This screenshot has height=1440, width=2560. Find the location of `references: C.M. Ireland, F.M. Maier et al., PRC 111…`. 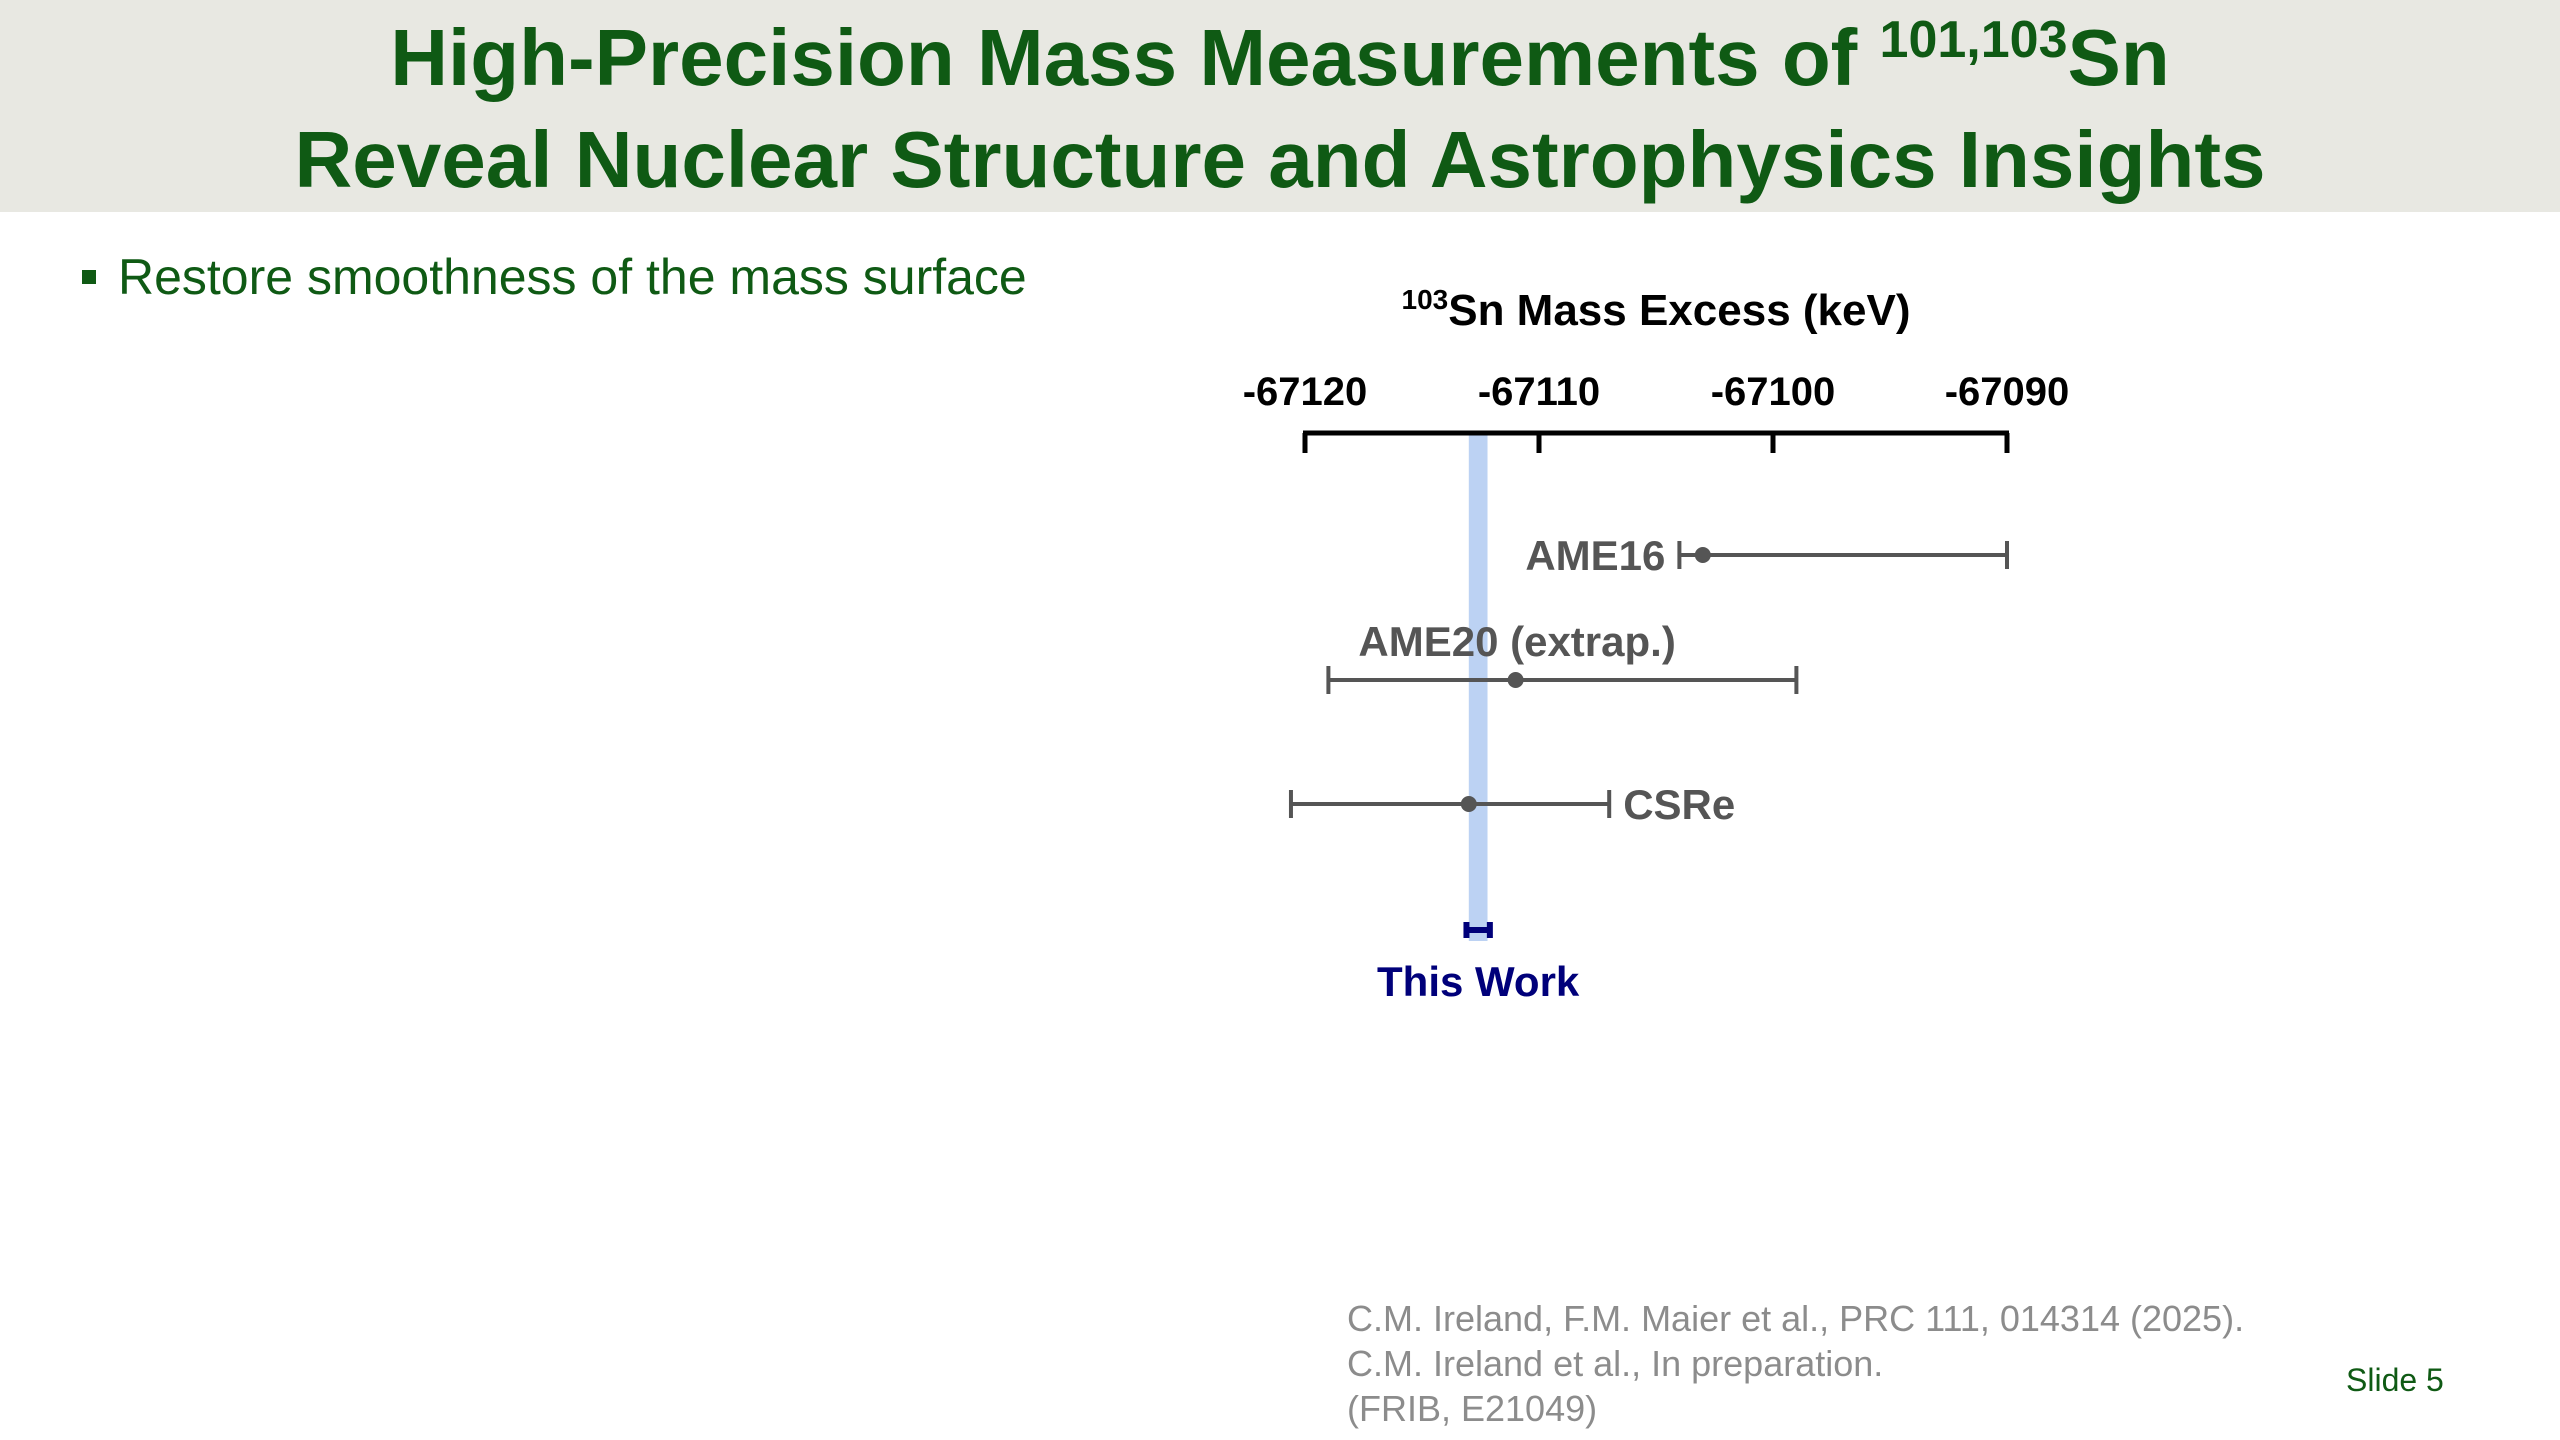

references: C.M. Ireland, F.M. Maier et al., PRC 111… is located at coordinates (1795, 1363).